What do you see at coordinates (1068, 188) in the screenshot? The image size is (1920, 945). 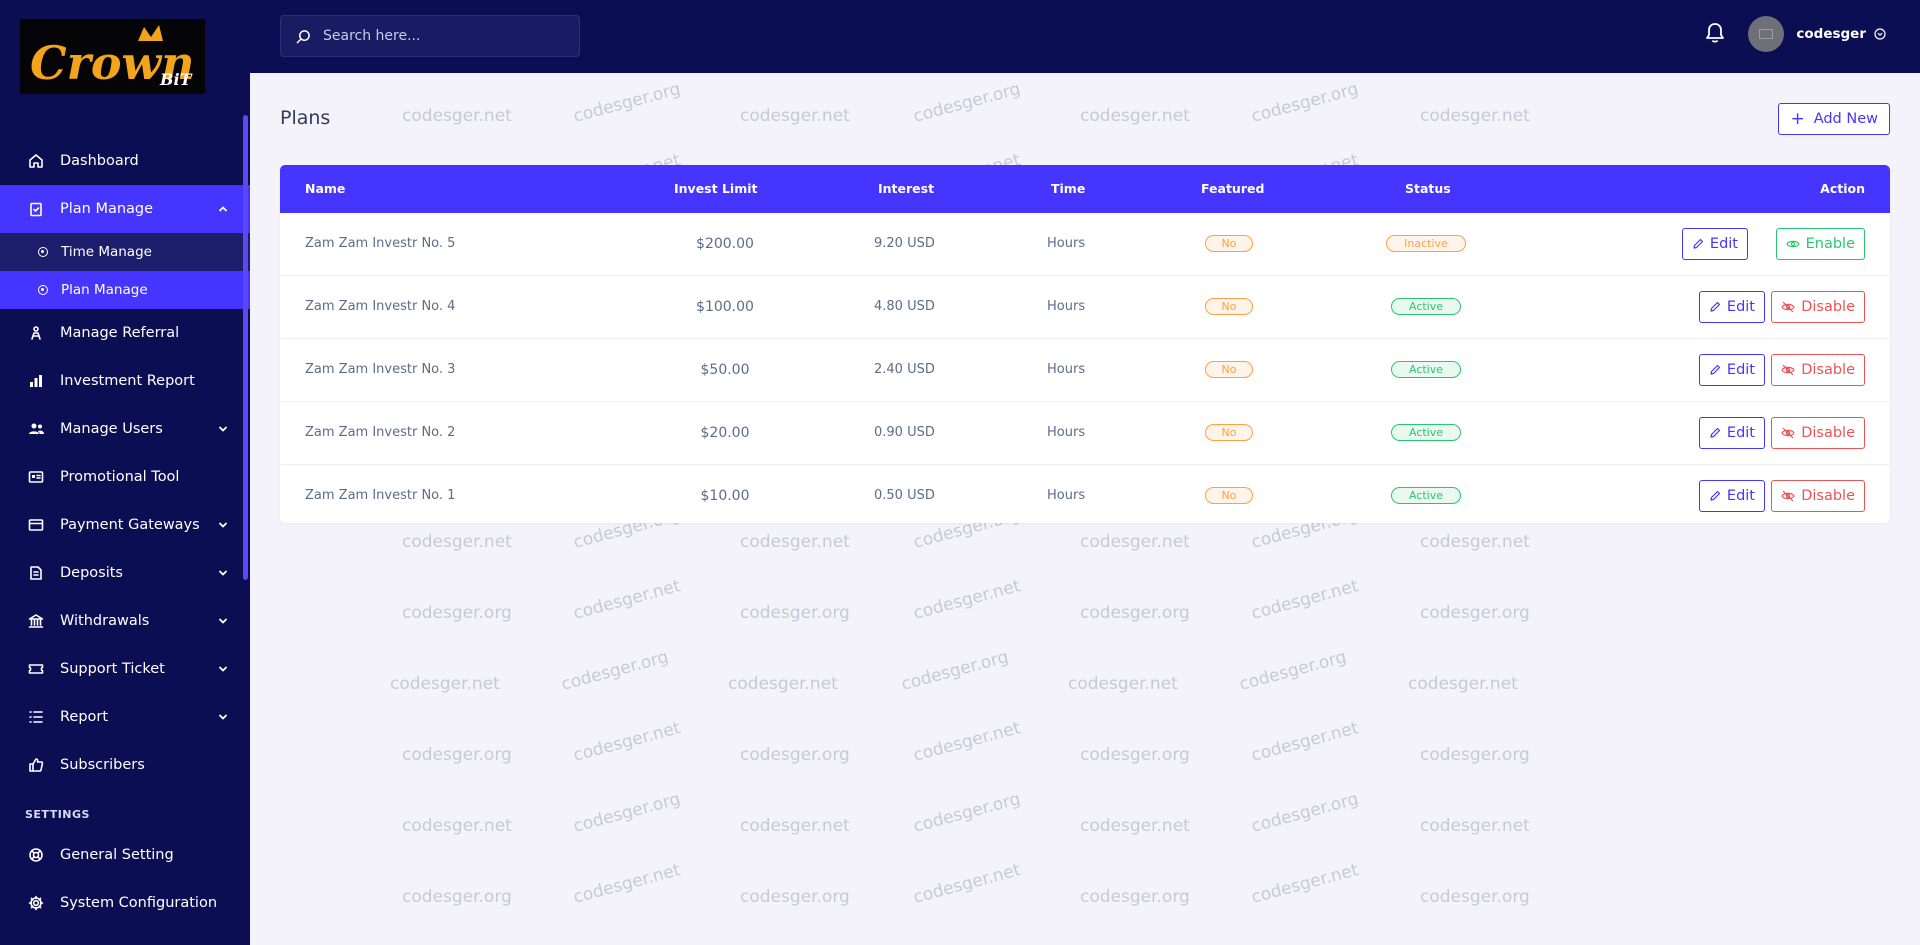 I see `header-time: Time` at bounding box center [1068, 188].